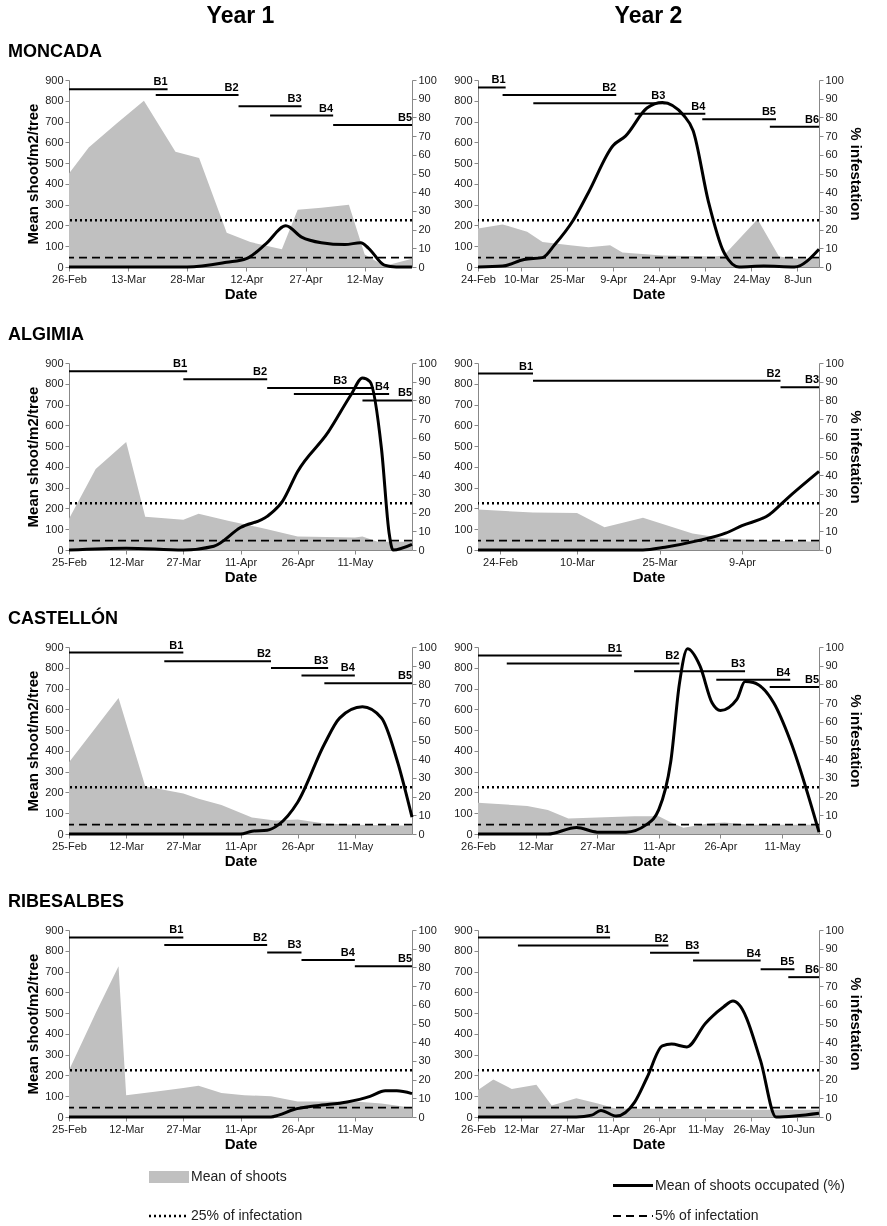  What do you see at coordinates (54, 929) in the screenshot?
I see `y-tick-label: 900` at bounding box center [54, 929].